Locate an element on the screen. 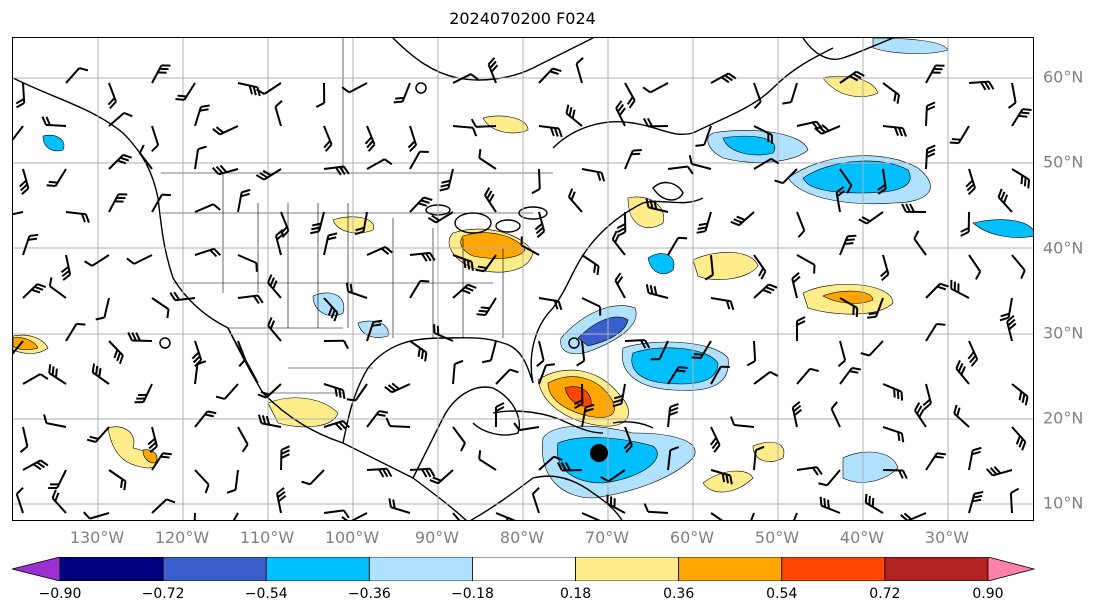 The width and height of the screenshot is (1105, 615). lat-label-20n: 20°N is located at coordinates (1063, 418).